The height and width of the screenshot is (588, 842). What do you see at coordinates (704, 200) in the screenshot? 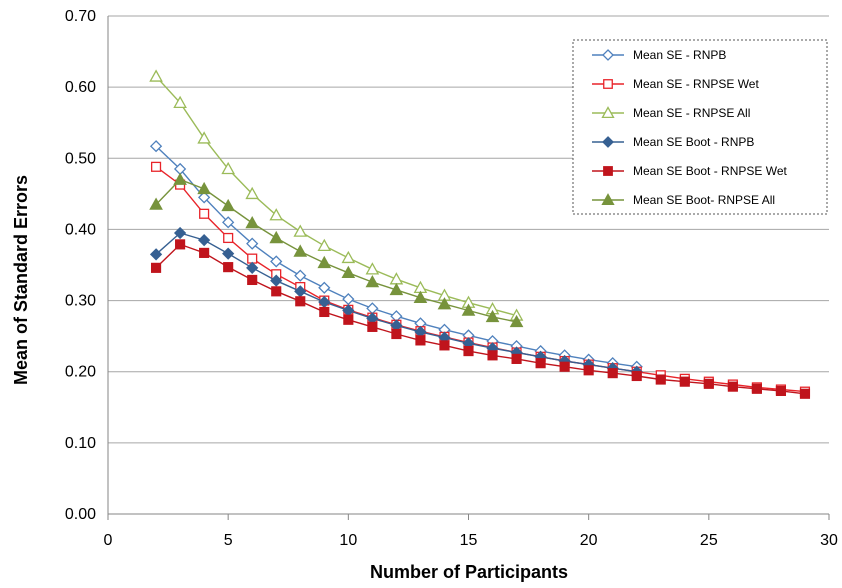
I see `legend-label: Mean SE Boot- RNPSE All` at bounding box center [704, 200].